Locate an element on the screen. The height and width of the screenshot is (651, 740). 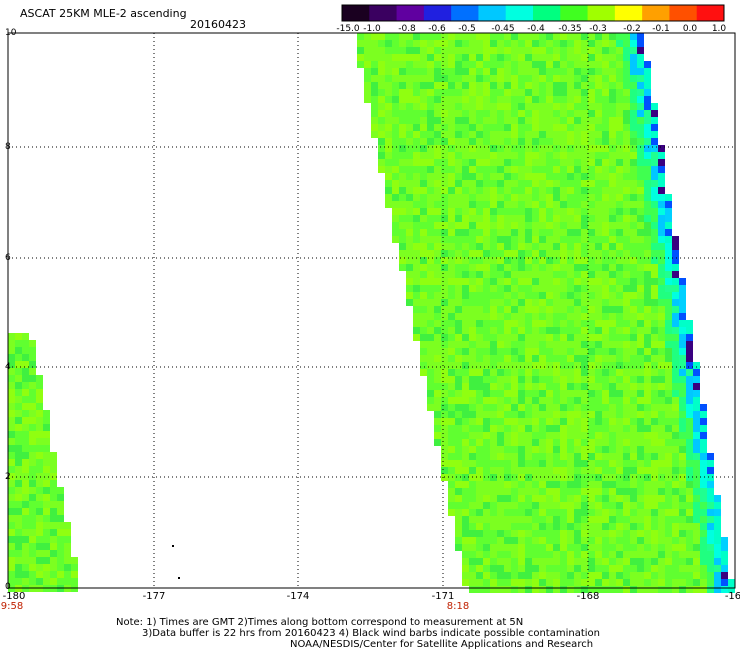
colorbar-tick-label: -0.2 is located at coordinates (632, 29).